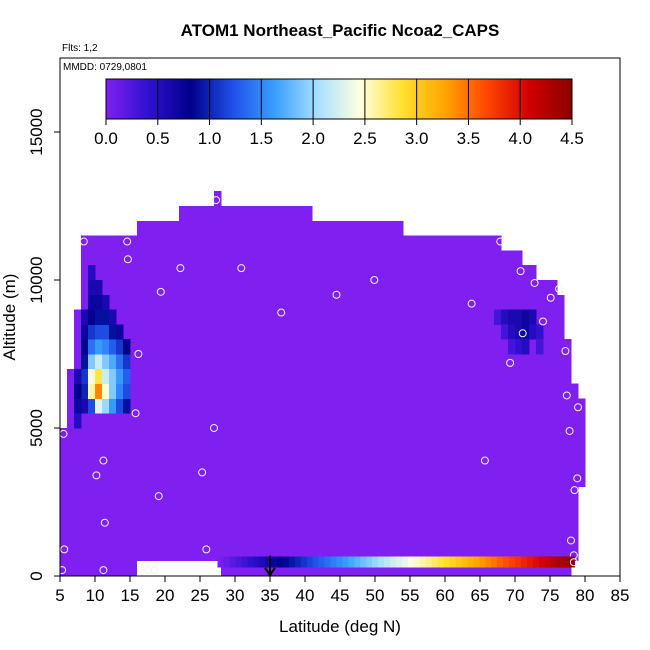  Describe the element at coordinates (445, 595) in the screenshot. I see `x-tick-label: 60` at that location.